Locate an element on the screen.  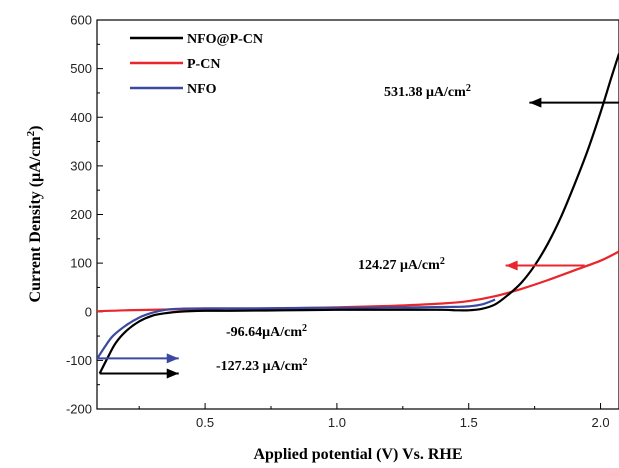
y-tick-label: 0 is located at coordinates (88, 311).